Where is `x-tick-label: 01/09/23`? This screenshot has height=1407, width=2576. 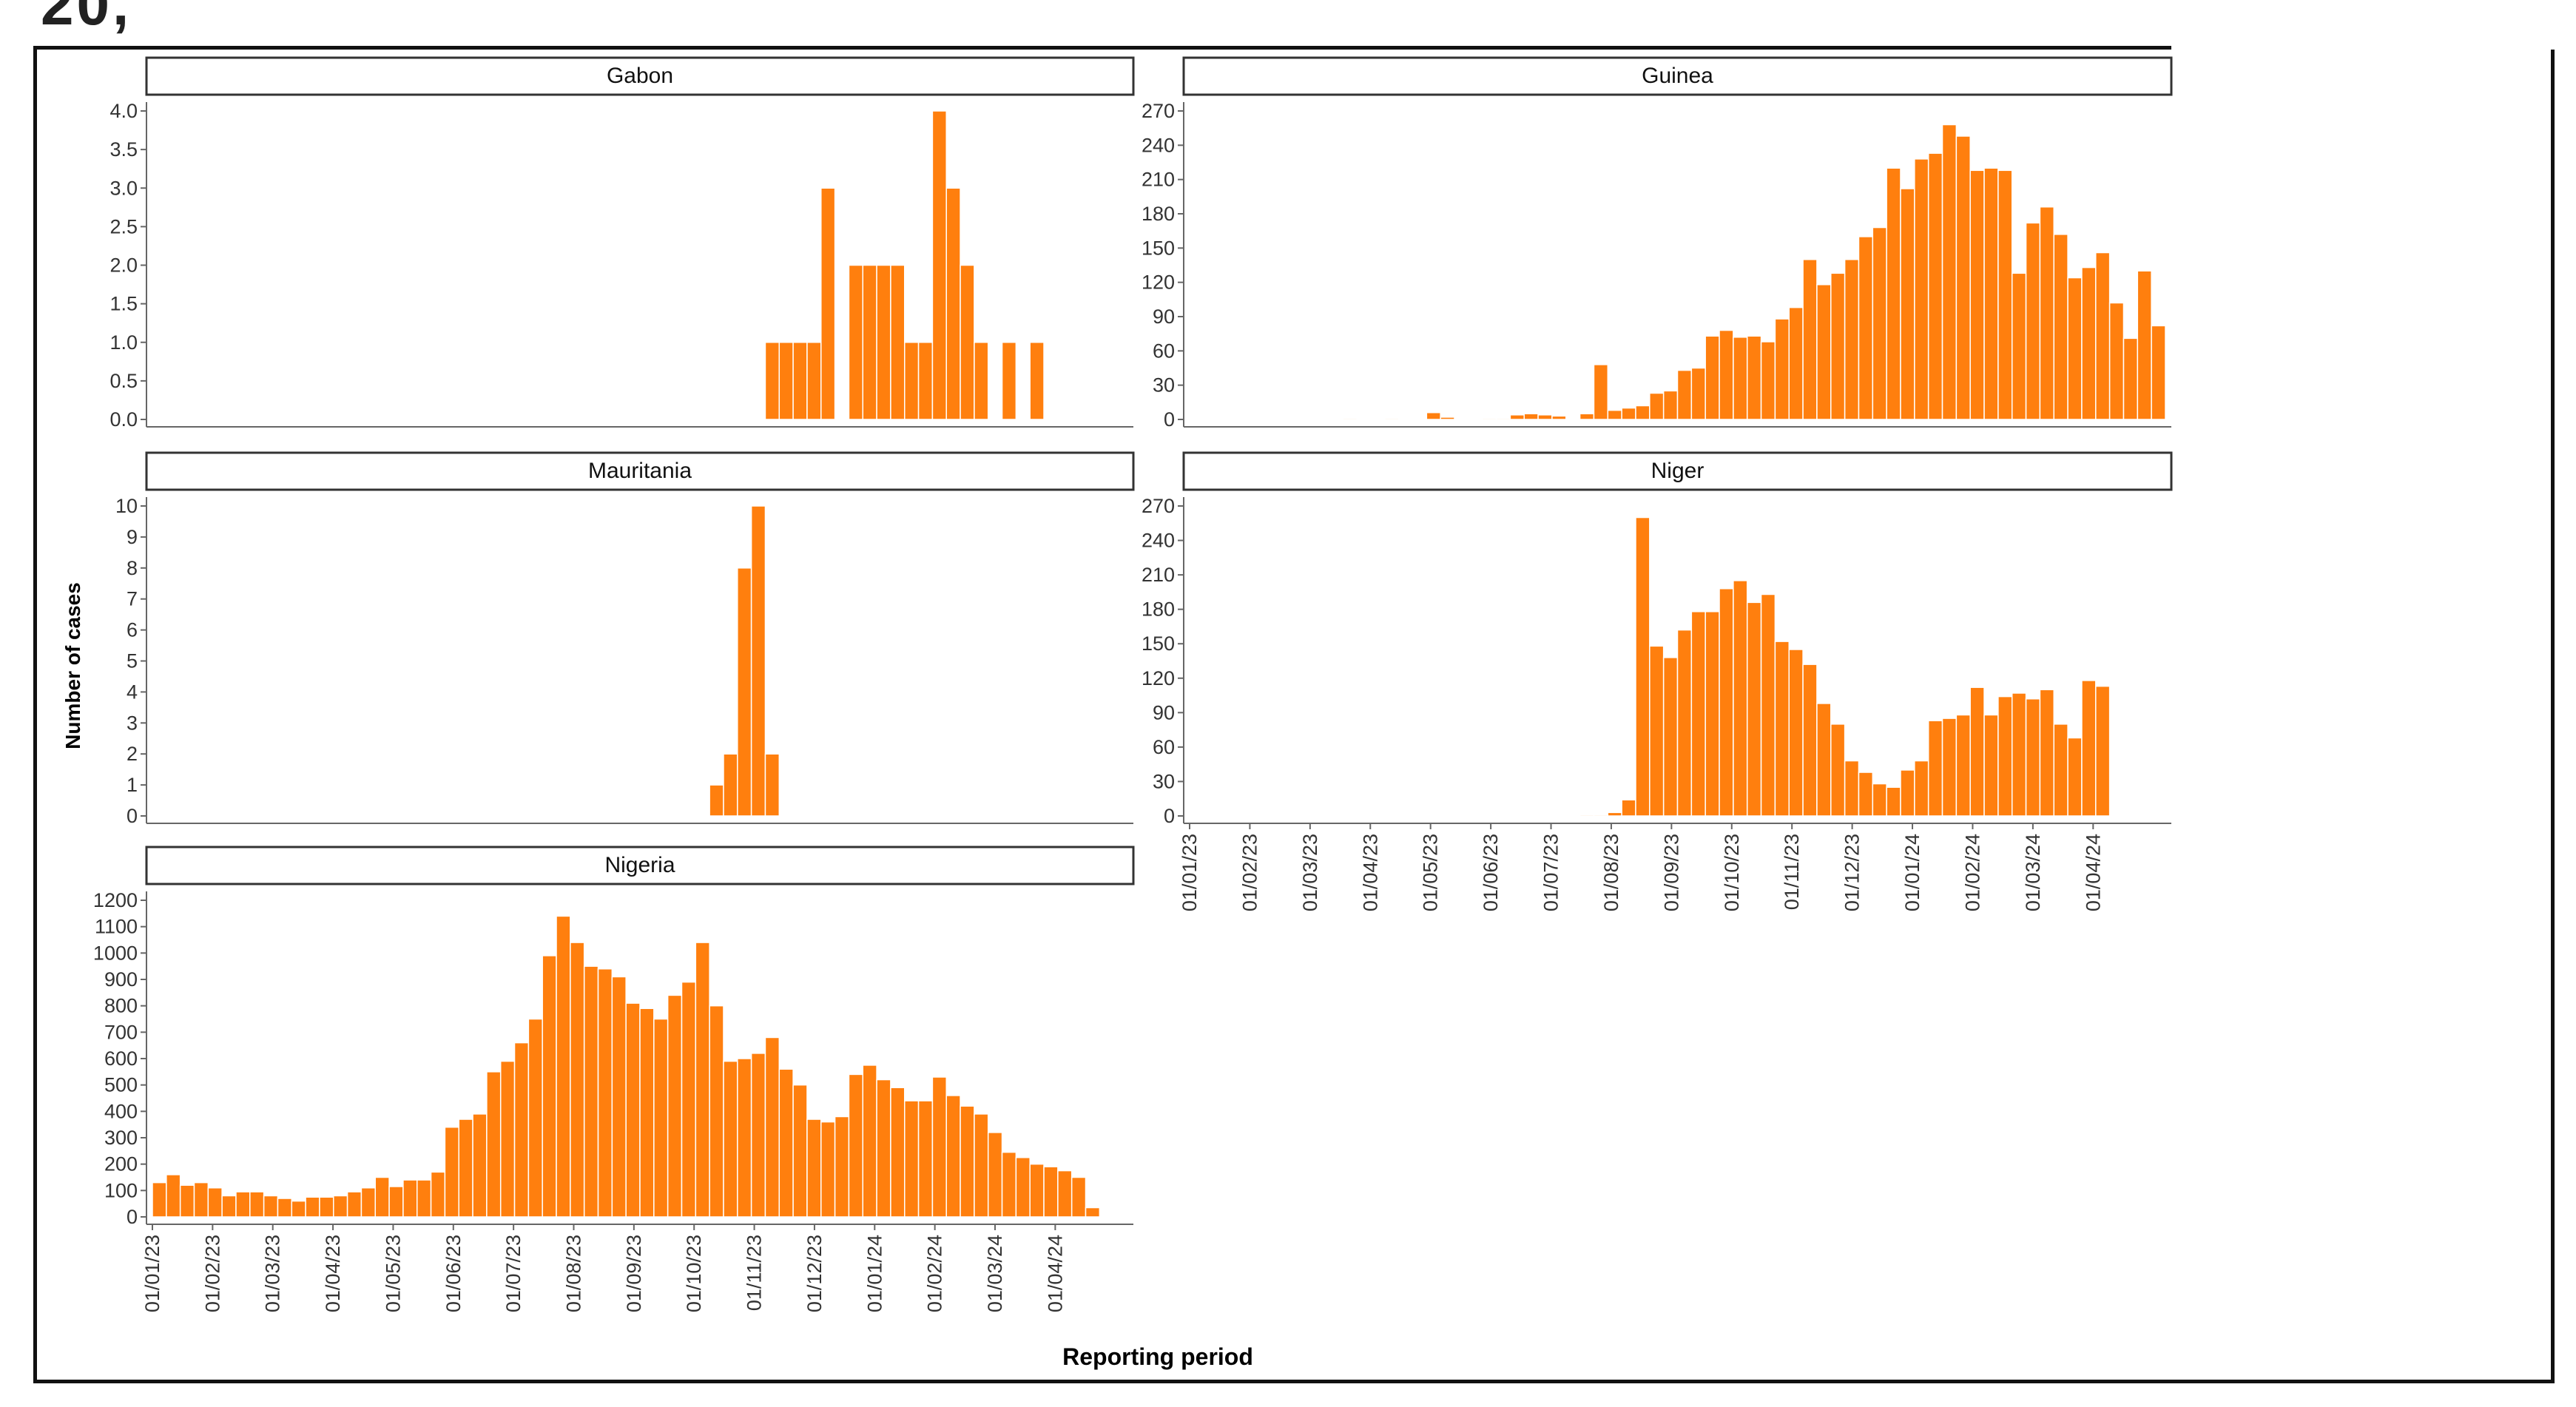
x-tick-label: 01/09/23 is located at coordinates (1671, 872).